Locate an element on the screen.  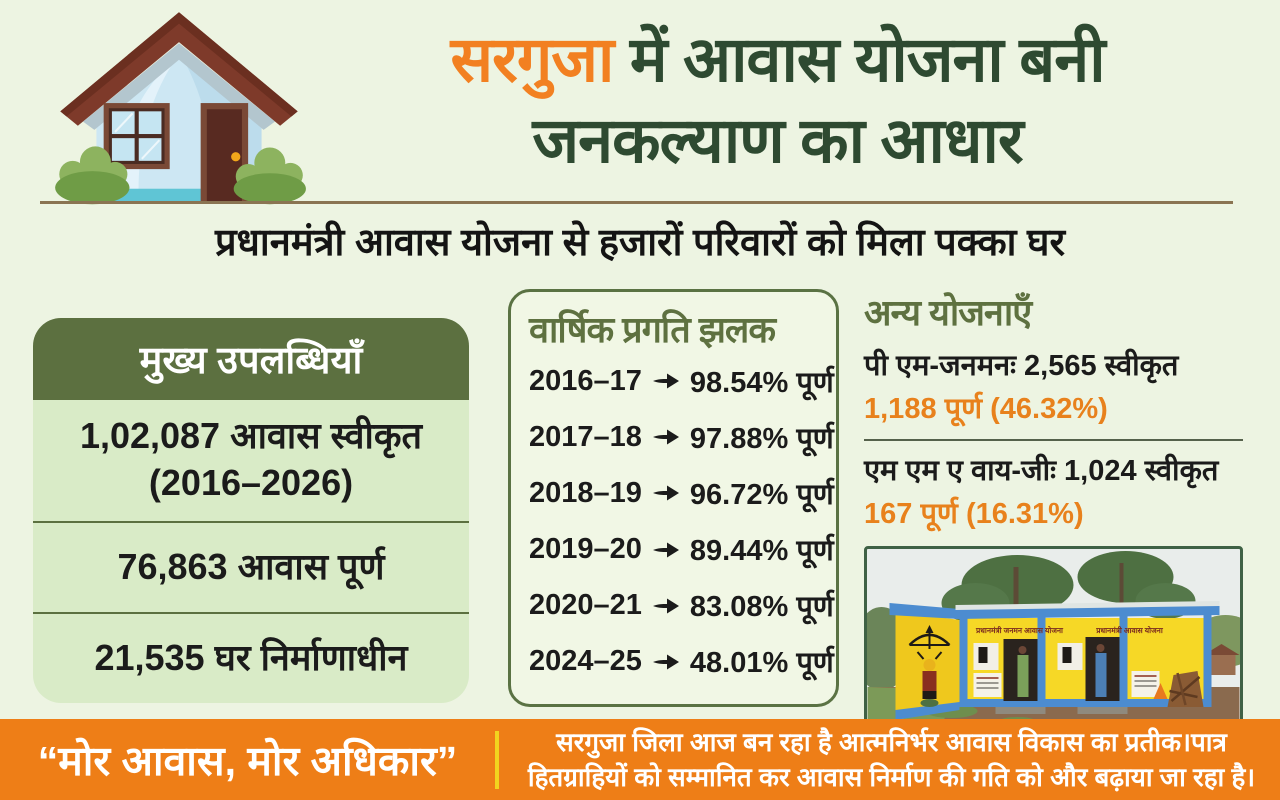
wall-caption-left: प्रधानमंत्री जनमन आवास योजना is located at coordinates (1019, 630).